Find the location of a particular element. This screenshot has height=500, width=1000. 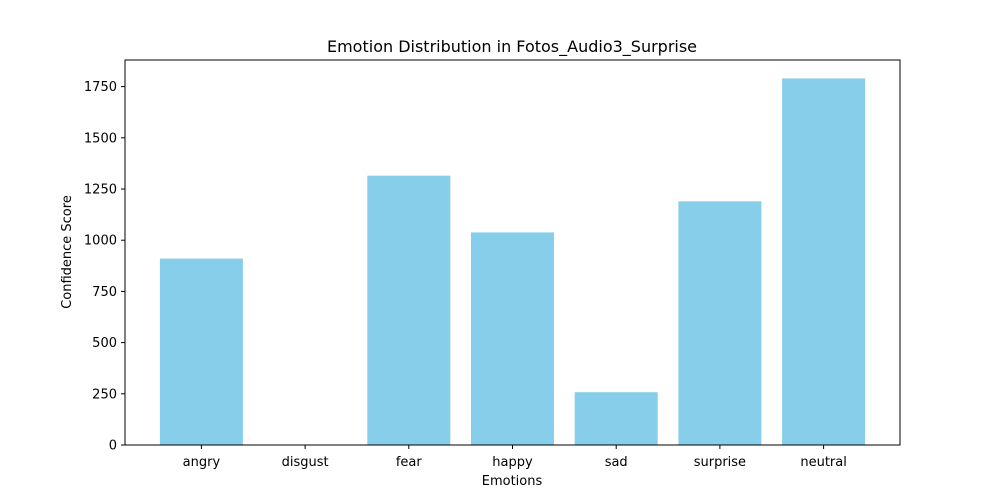

x-axis-ticks: angry disgust fear happy sad surprise neutral is located at coordinates (515, 457).